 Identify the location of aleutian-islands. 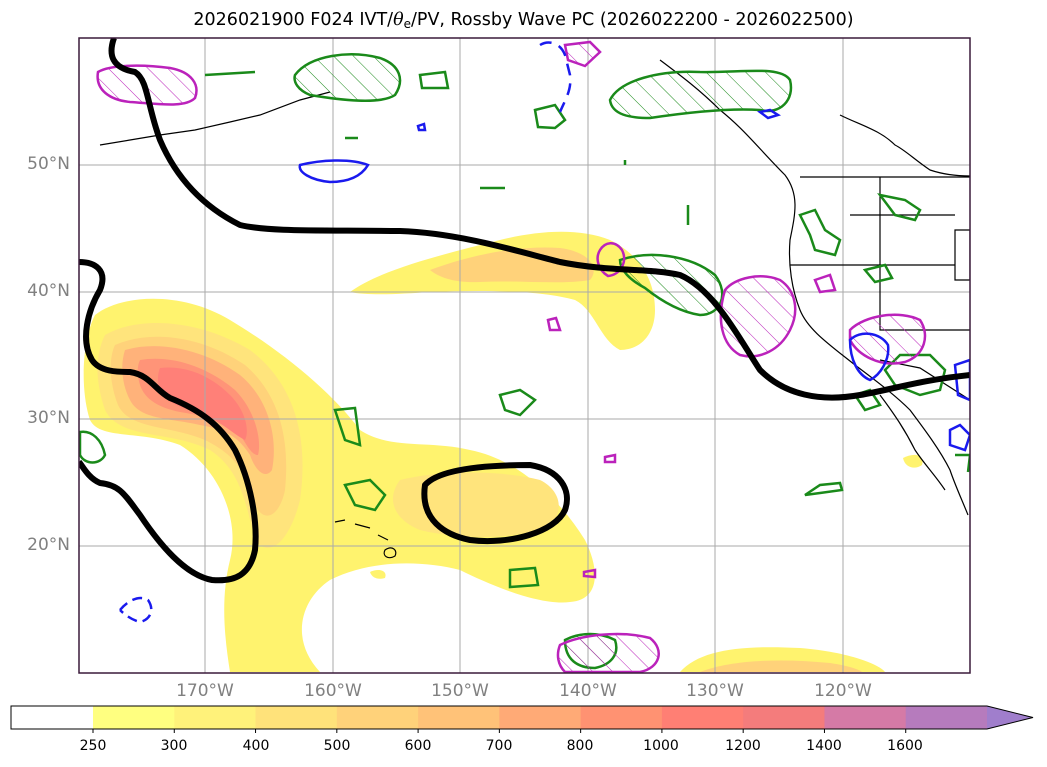
(215, 118).